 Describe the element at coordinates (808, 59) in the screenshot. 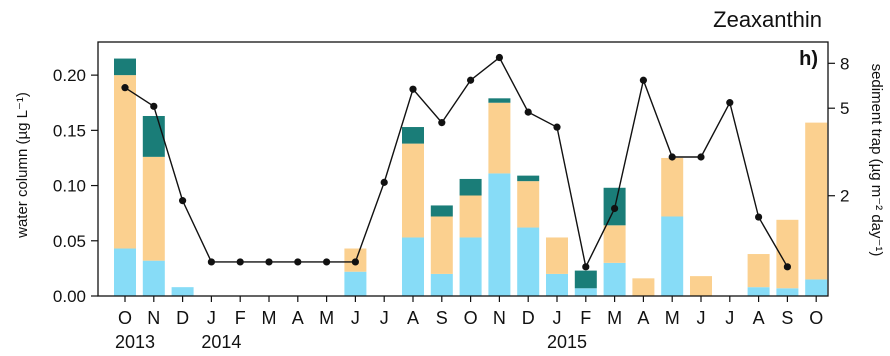

I see `panel-label: h)` at that location.